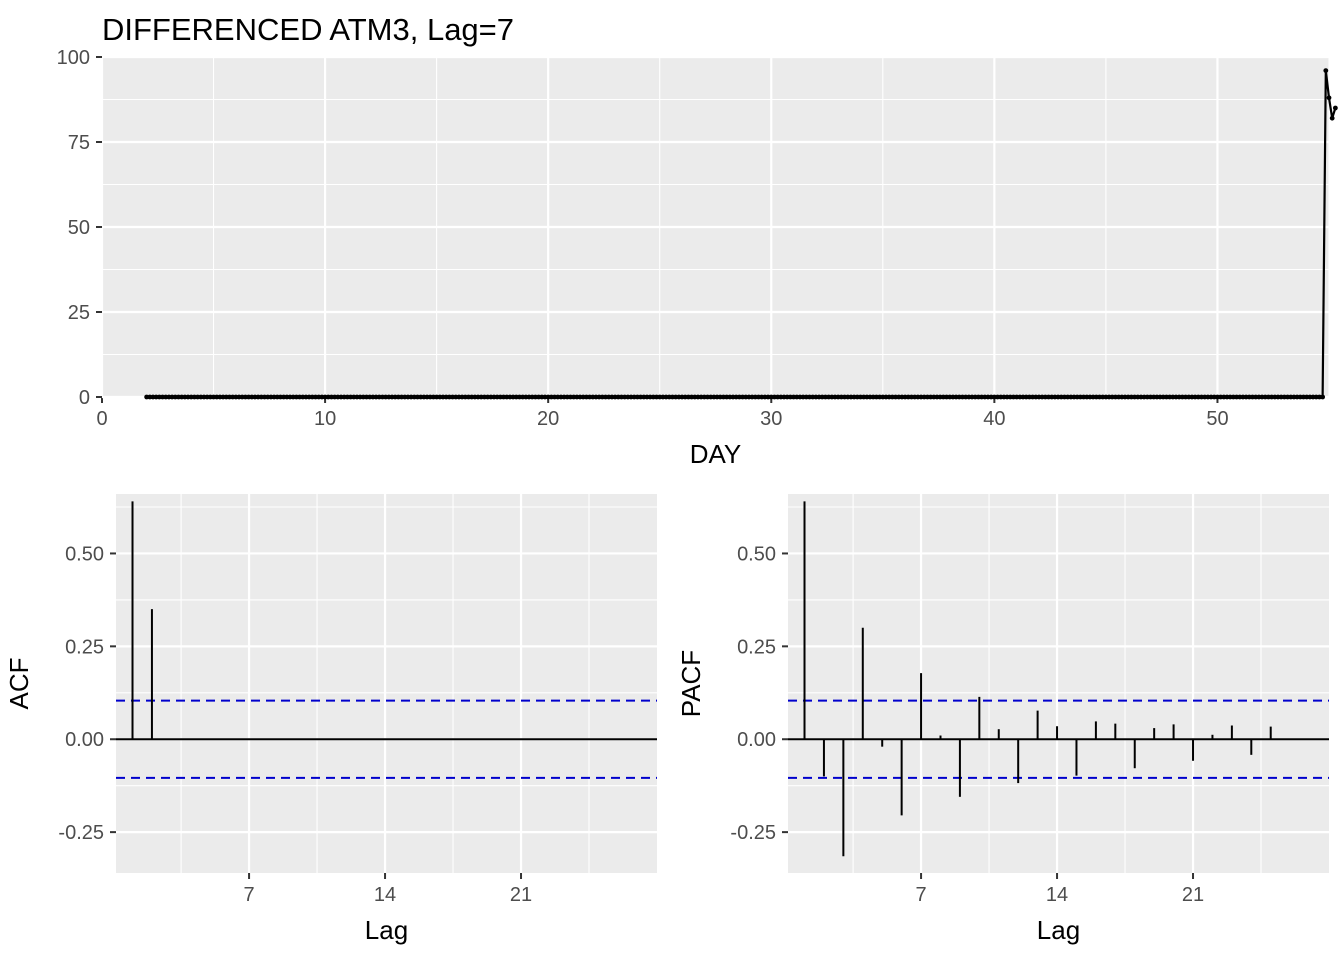  I want to click on y-tick-label: 100, so click(73, 58).